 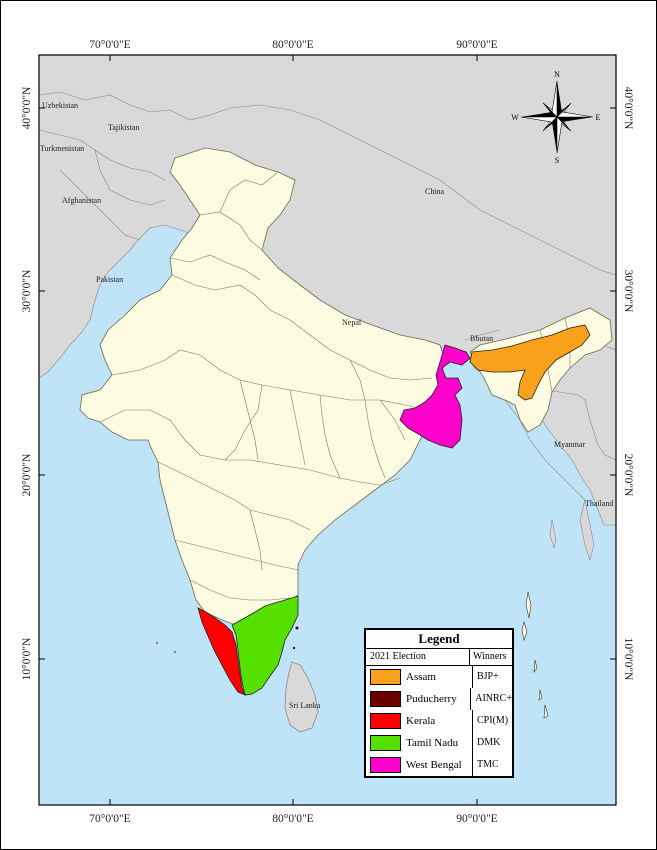 What do you see at coordinates (628, 291) in the screenshot?
I see `lat-tick-30-right: 30°0'0"N` at bounding box center [628, 291].